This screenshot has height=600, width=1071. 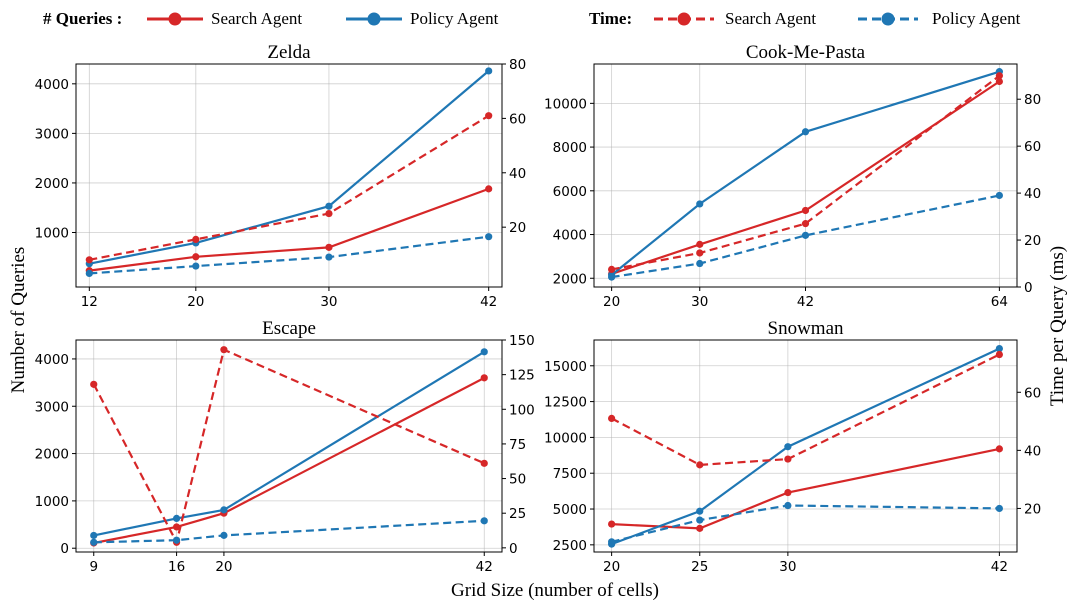 What do you see at coordinates (93, 567) in the screenshot?
I see `x-tick-label: 9` at bounding box center [93, 567].